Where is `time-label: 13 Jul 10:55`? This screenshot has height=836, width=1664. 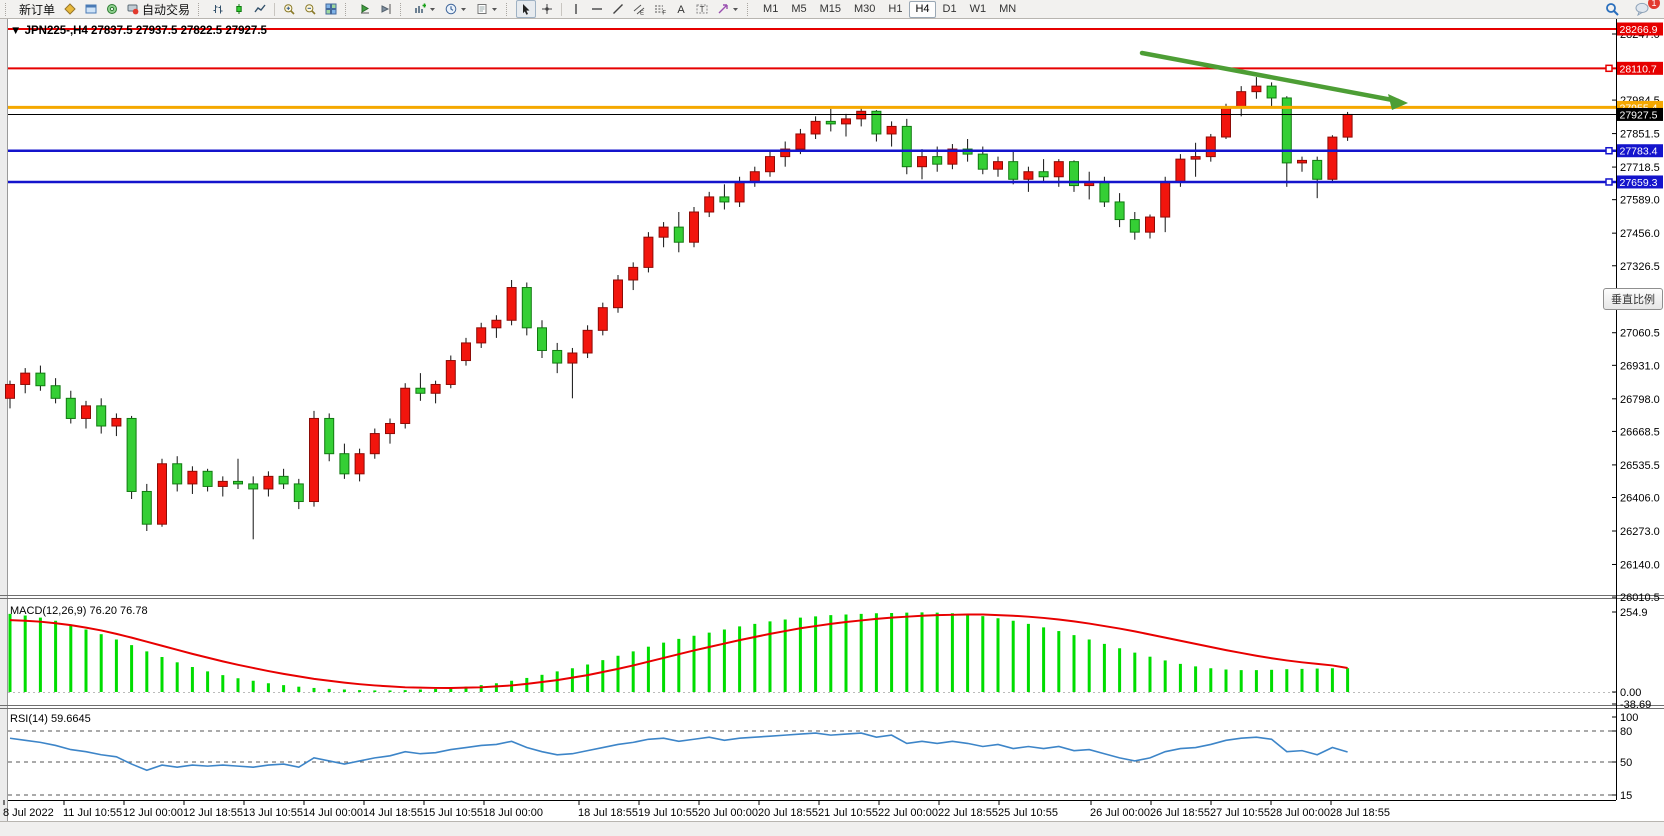 time-label: 13 Jul 10:55 is located at coordinates (273, 813).